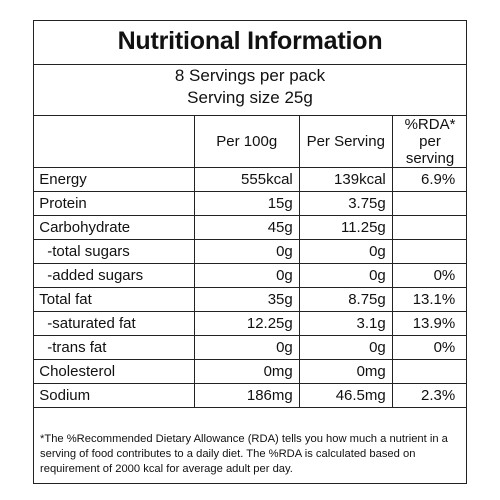 This screenshot has width=500, height=500. Describe the element at coordinates (345, 299) in the screenshot. I see `value-per-serving: 8.75g` at that location.